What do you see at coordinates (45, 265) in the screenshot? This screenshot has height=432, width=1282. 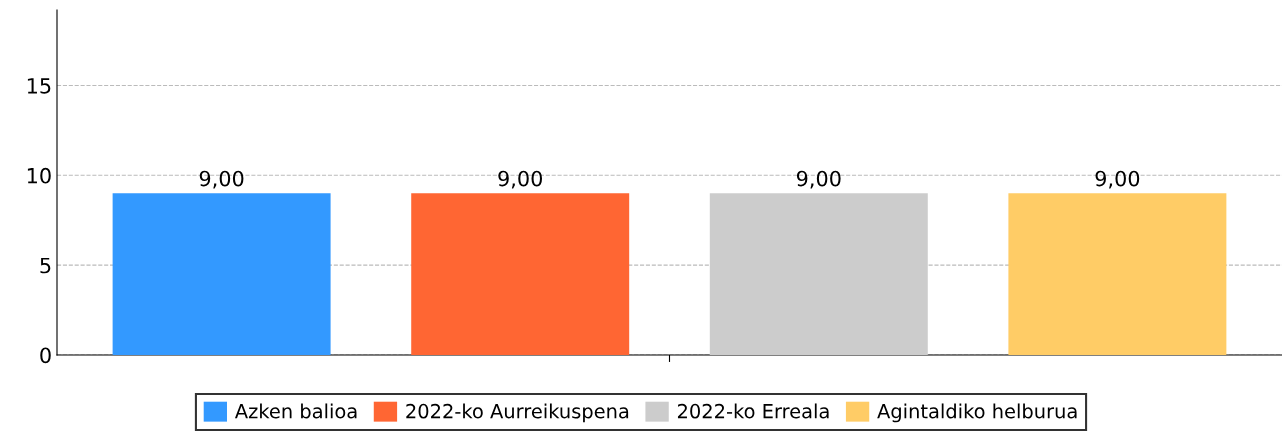 I see `y-tick-label: 5` at bounding box center [45, 265].